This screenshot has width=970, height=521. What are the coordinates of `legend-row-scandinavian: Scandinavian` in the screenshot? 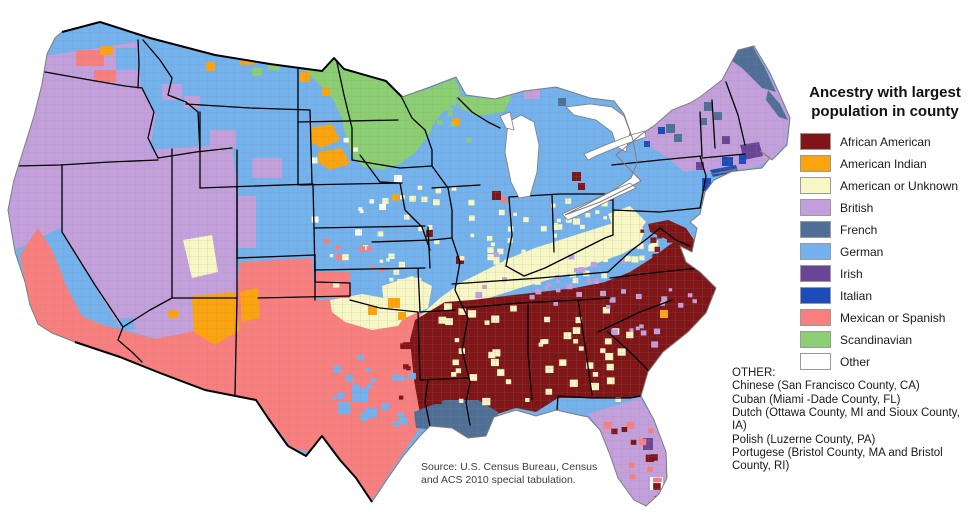 It's located at (885, 340).